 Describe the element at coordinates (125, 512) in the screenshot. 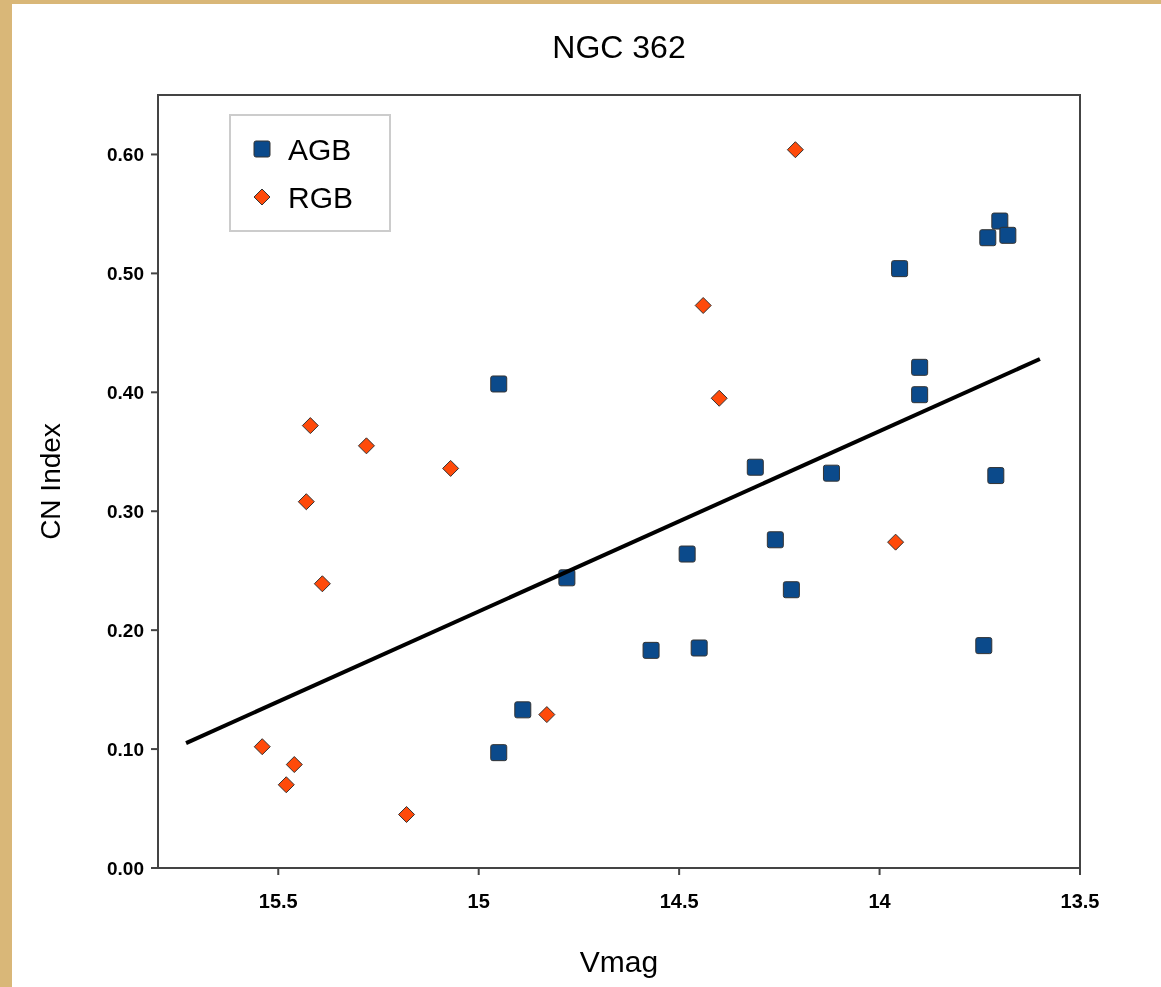

I see `y-tick-label: 0.30` at that location.